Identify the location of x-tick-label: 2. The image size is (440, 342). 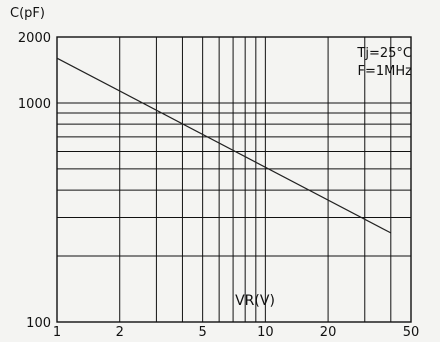
(120, 332).